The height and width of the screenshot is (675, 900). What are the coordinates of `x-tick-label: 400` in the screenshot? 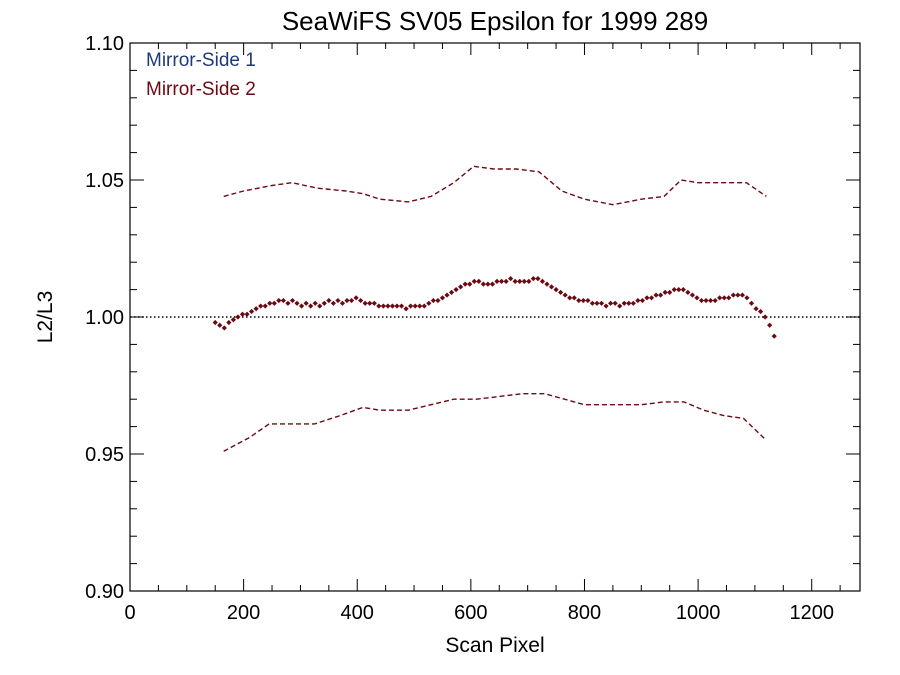 It's located at (357, 613).